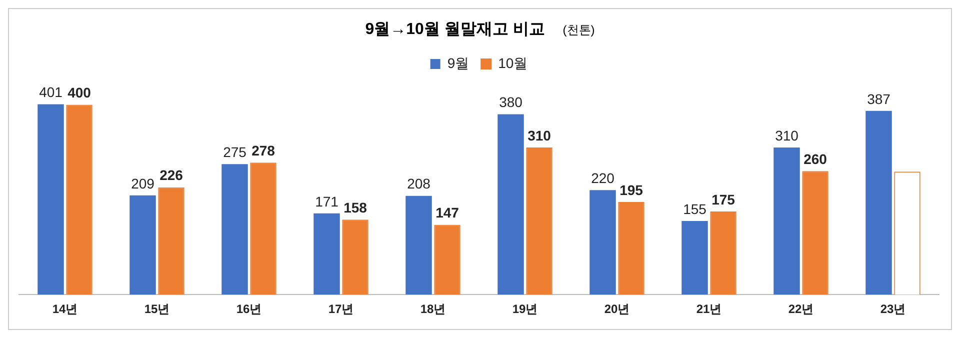 This screenshot has width=960, height=339. Describe the element at coordinates (327, 201) in the screenshot. I see `data-label: 171` at that location.